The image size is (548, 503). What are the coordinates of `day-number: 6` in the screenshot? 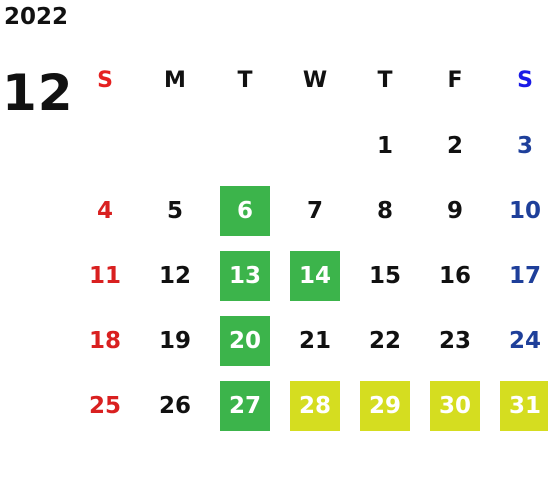 It's located at (245, 210).